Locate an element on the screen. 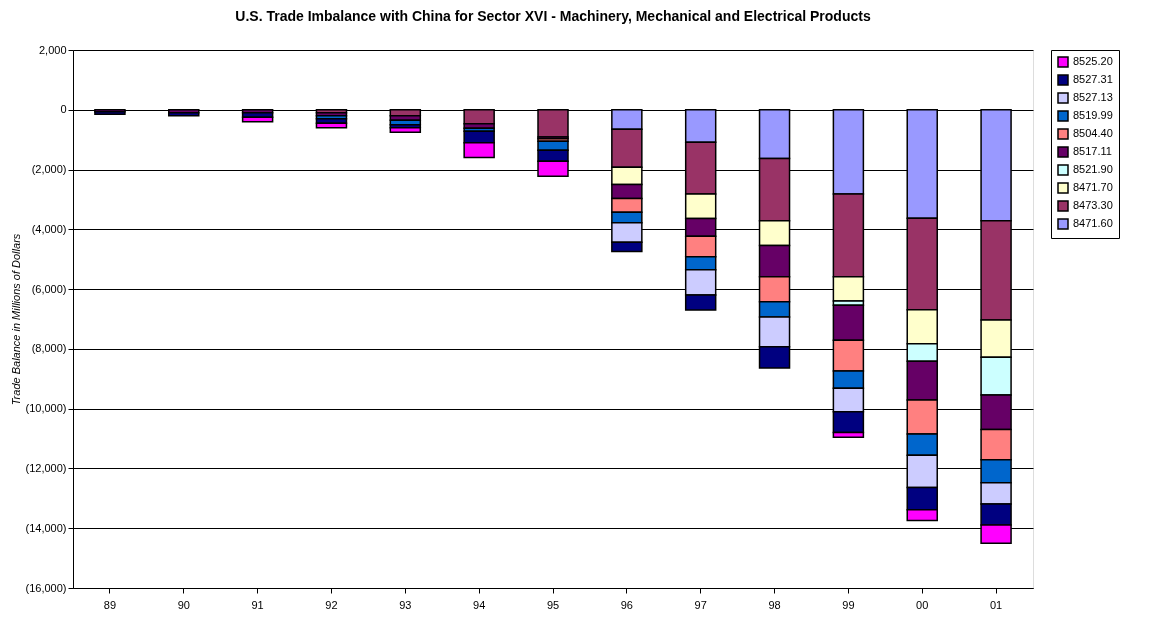 This screenshot has height=642, width=1156. x-tick-label: 98 is located at coordinates (774, 604).